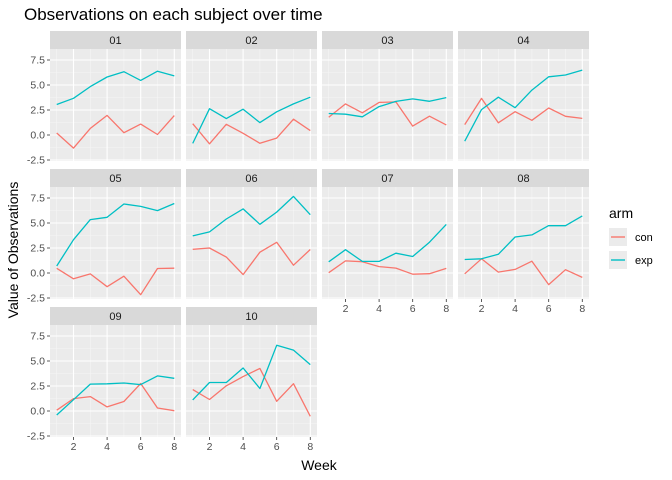 This screenshot has height=480, width=672. What do you see at coordinates (631, 260) in the screenshot?
I see `legend-item-exp: exp` at bounding box center [631, 260].